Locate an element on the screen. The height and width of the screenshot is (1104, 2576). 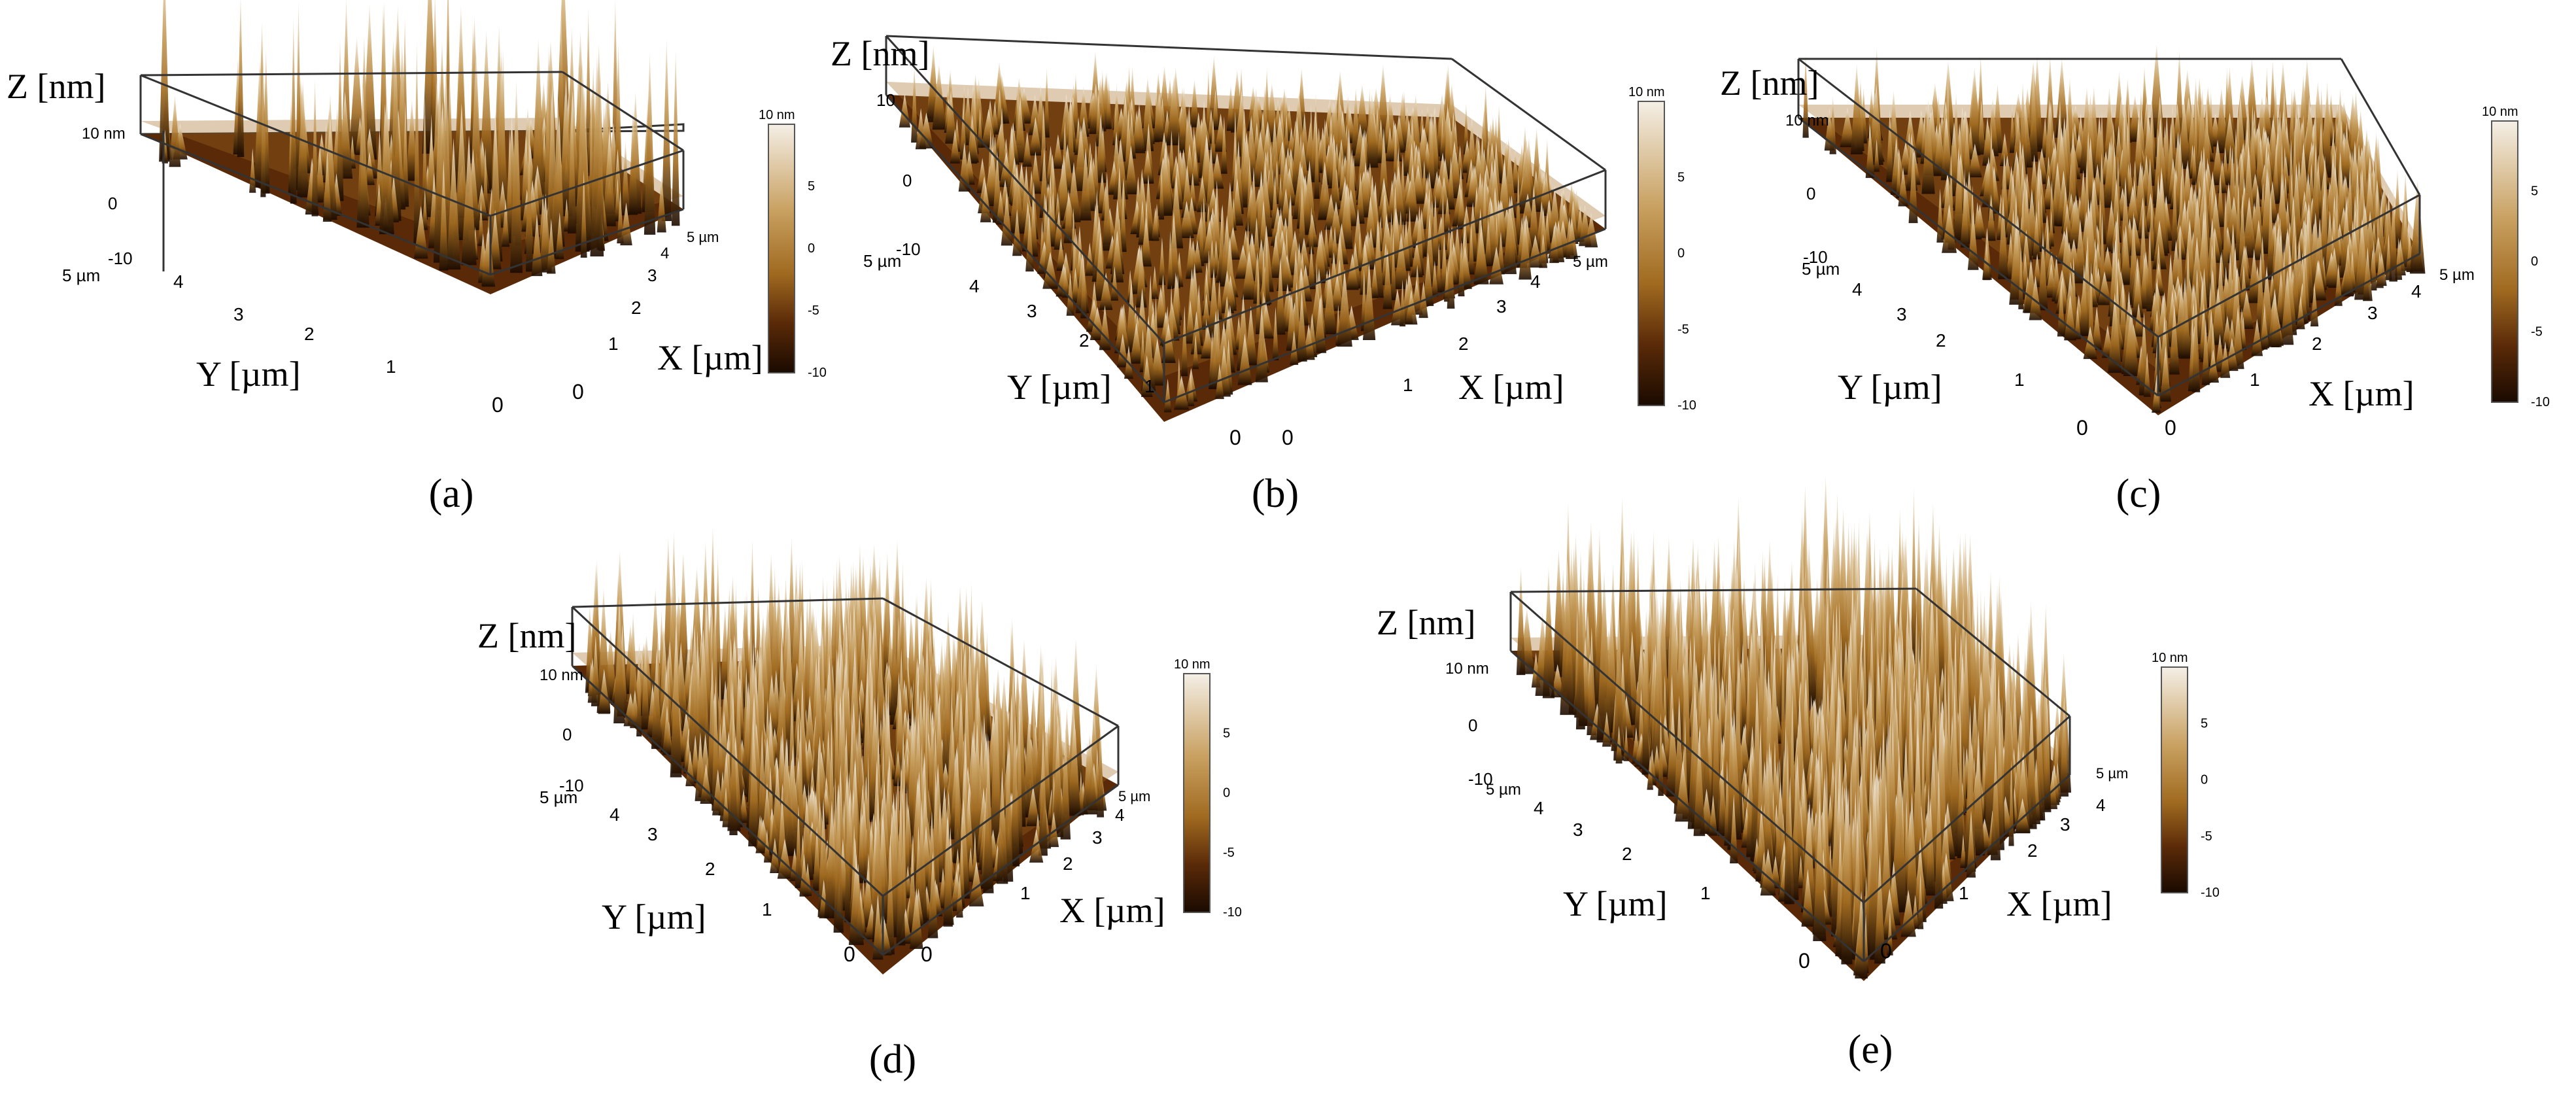
caption: (c) is located at coordinates (2139, 494).